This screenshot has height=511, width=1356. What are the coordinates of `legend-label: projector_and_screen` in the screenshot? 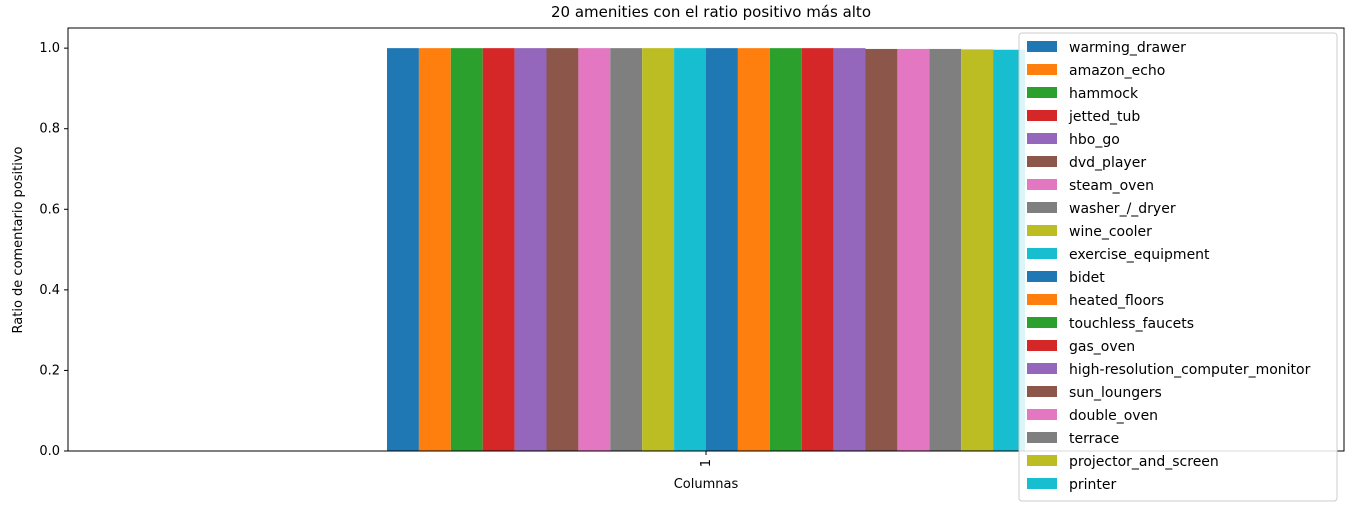 It's located at (1144, 462).